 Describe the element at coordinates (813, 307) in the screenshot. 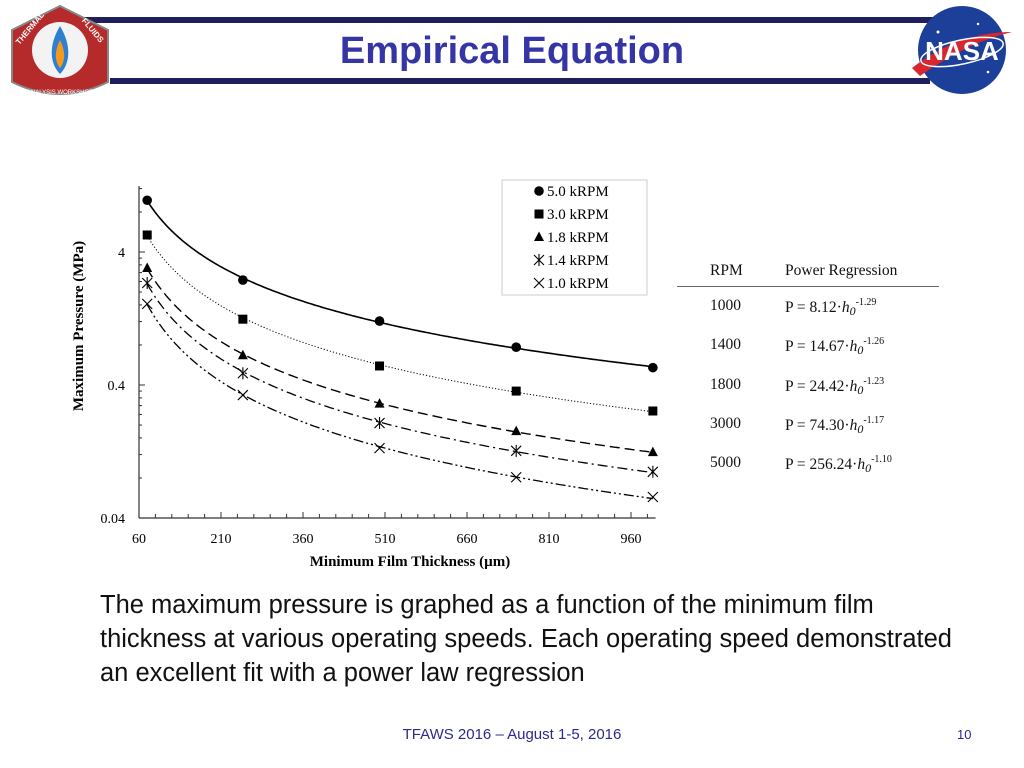

I see `equation-lhs: P = 8.12·` at that location.